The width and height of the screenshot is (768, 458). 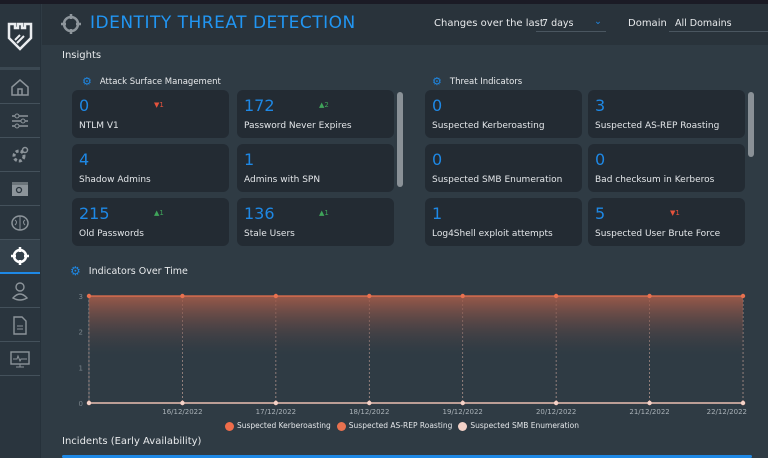 What do you see at coordinates (649, 412) in the screenshot?
I see `x-tick-label: 21/12/2022` at bounding box center [649, 412].